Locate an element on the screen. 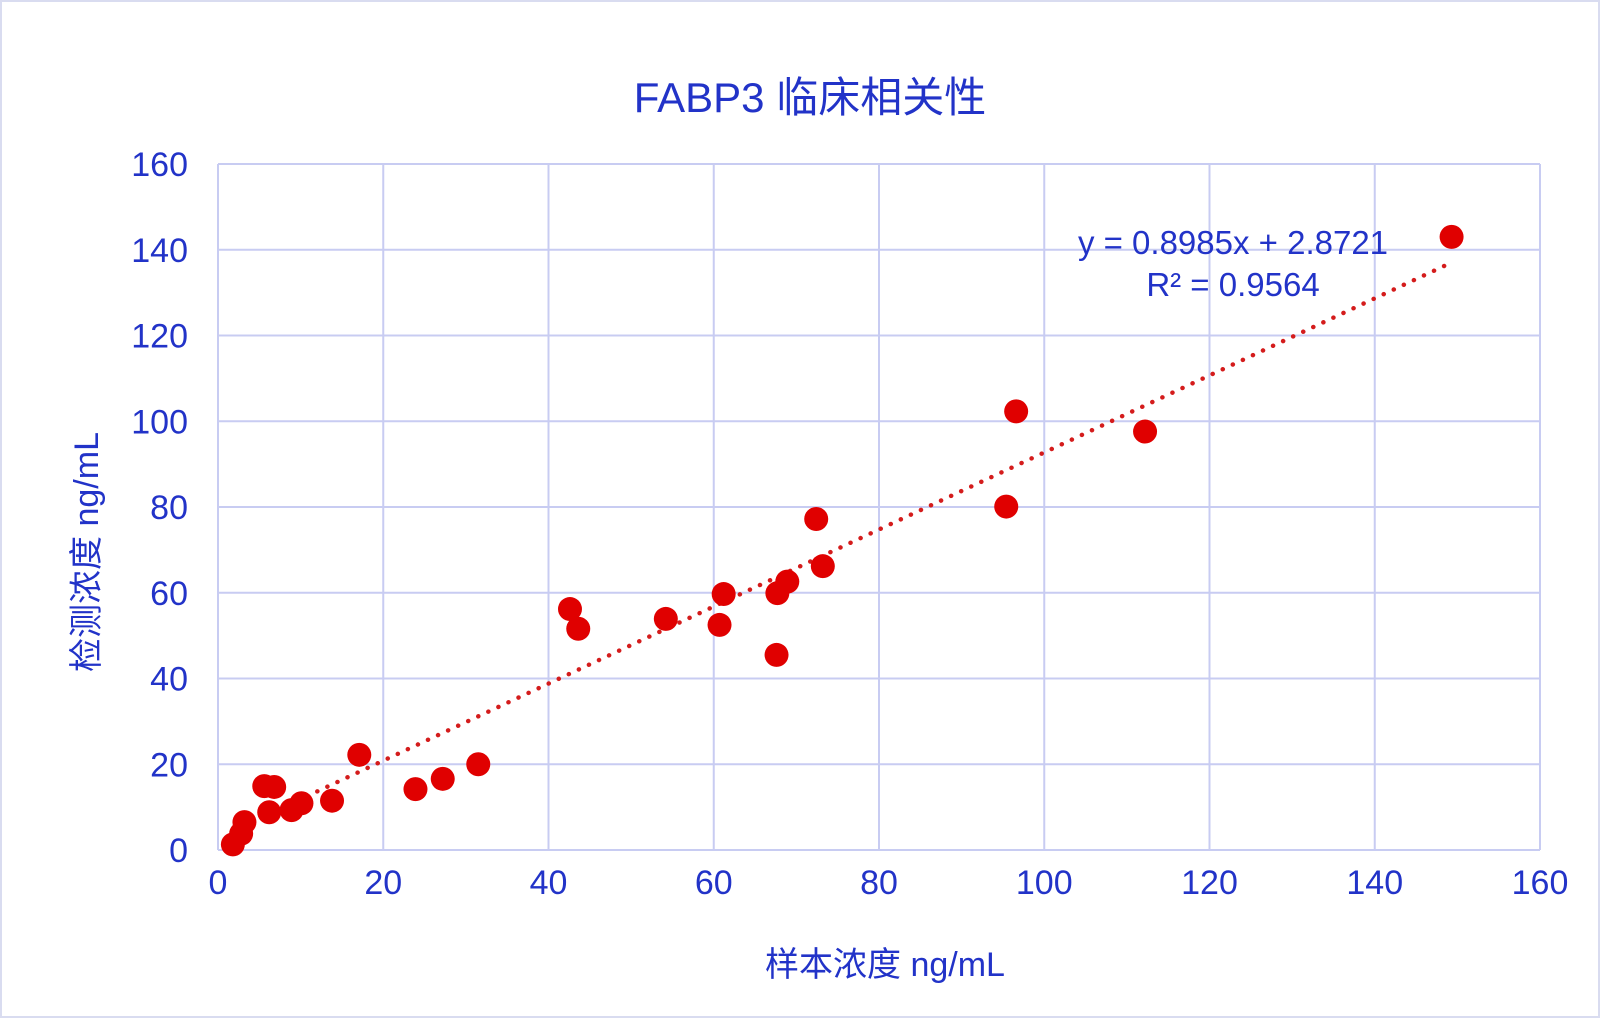 The width and height of the screenshot is (1604, 1022). y-tick-label: 160 is located at coordinates (159, 165).